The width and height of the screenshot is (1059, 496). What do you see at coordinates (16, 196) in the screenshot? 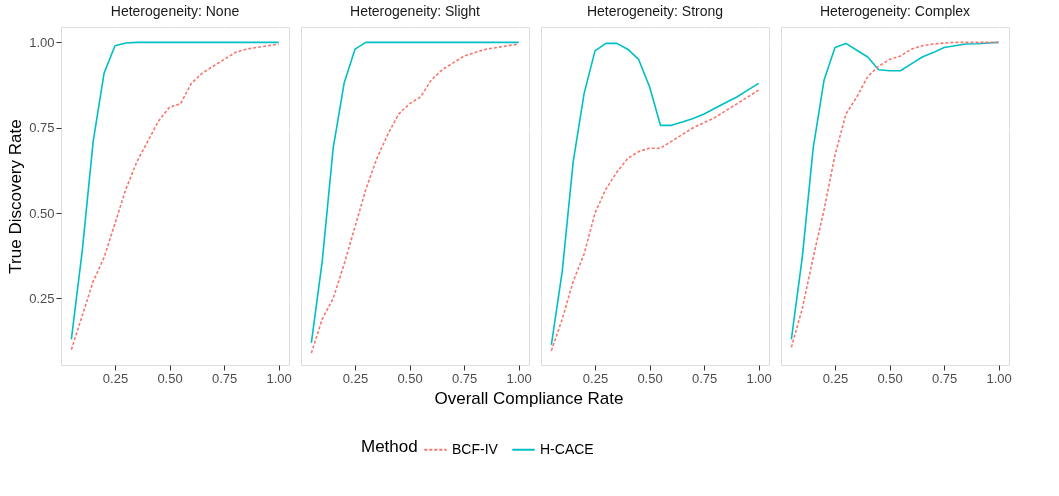
I see `y-axis-title: True Discovery Rate` at bounding box center [16, 196].